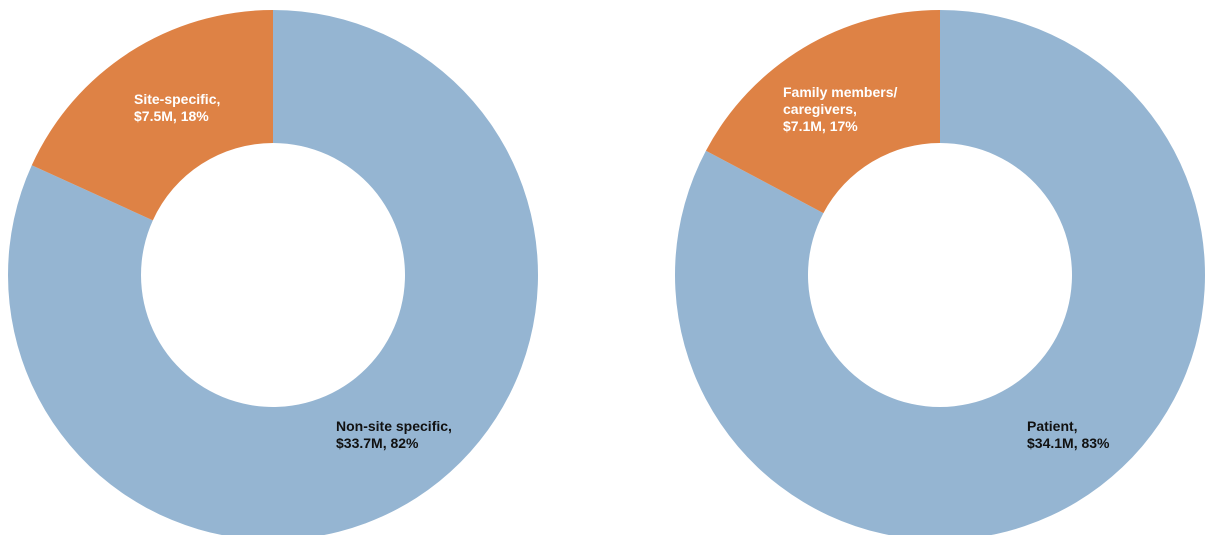 This screenshot has height=535, width=1207. What do you see at coordinates (840, 92) in the screenshot?
I see `data-label-line: Family members/` at bounding box center [840, 92].